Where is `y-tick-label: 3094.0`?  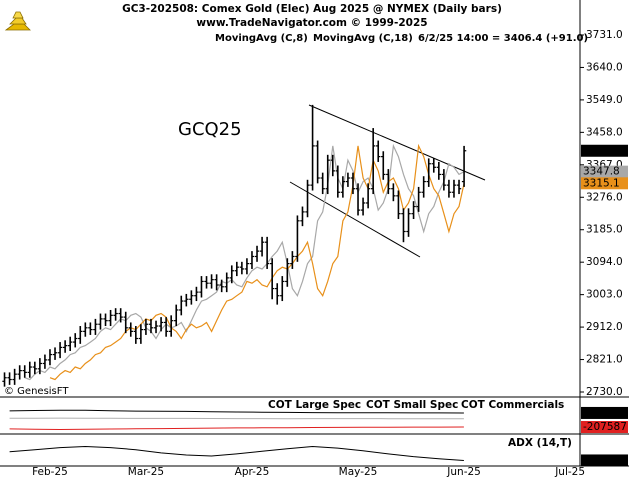 y-tick-label: 3094.0 is located at coordinates (604, 262).